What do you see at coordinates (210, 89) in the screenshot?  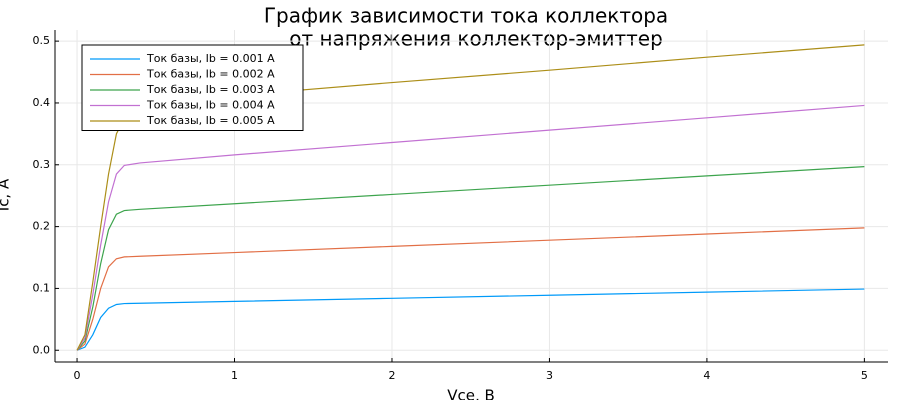 I see `legend-label: Ток базы, Ib = 0.003 A` at bounding box center [210, 89].